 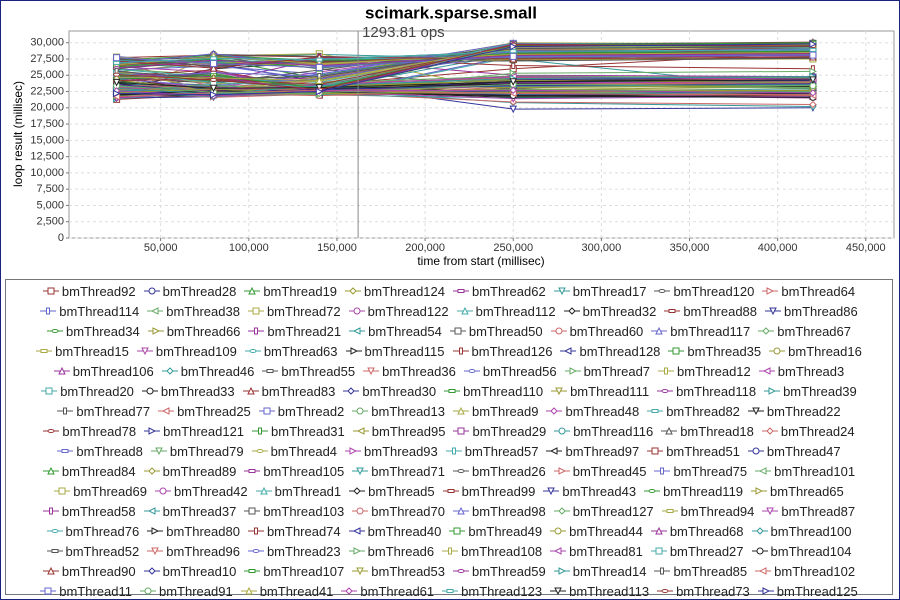 What do you see at coordinates (99, 311) in the screenshot?
I see `legend-label: bmThread114` at bounding box center [99, 311].